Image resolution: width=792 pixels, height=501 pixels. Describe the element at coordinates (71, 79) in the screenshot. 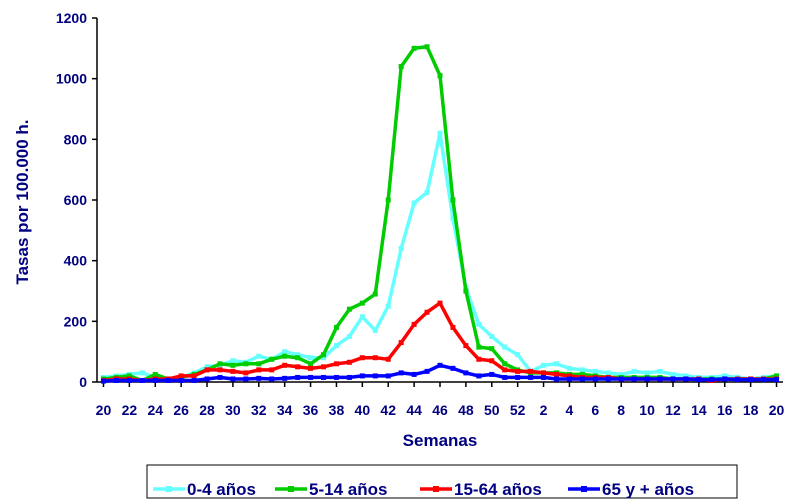

I see `y-tick-label: 1000` at that location.